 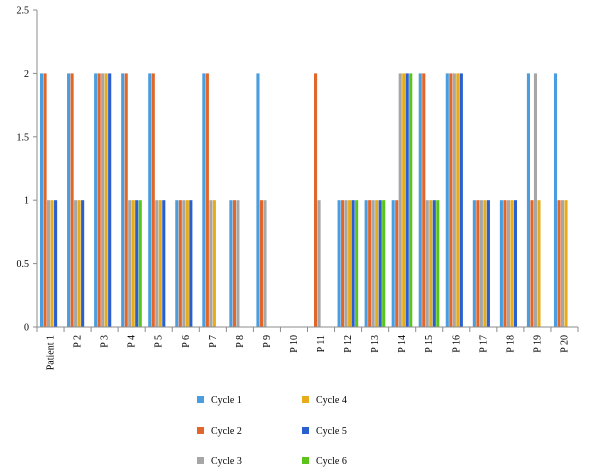 I want to click on legend-label: Cycle 6, so click(x=331, y=461).